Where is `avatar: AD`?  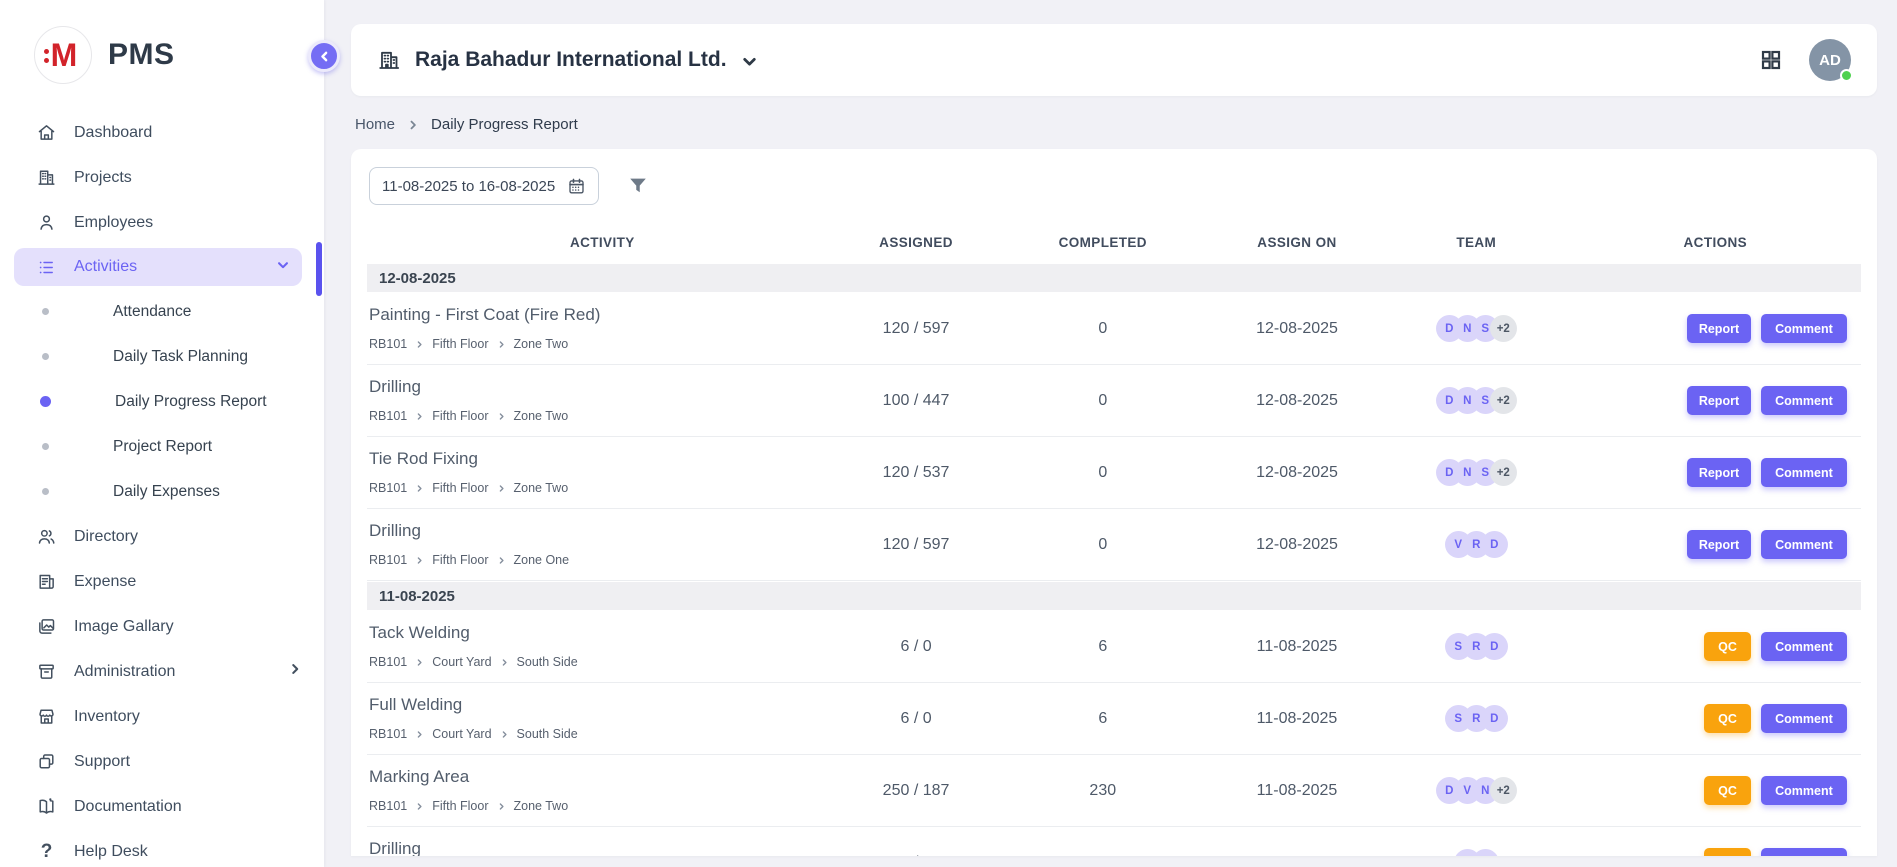
avatar: AD is located at coordinates (1831, 60).